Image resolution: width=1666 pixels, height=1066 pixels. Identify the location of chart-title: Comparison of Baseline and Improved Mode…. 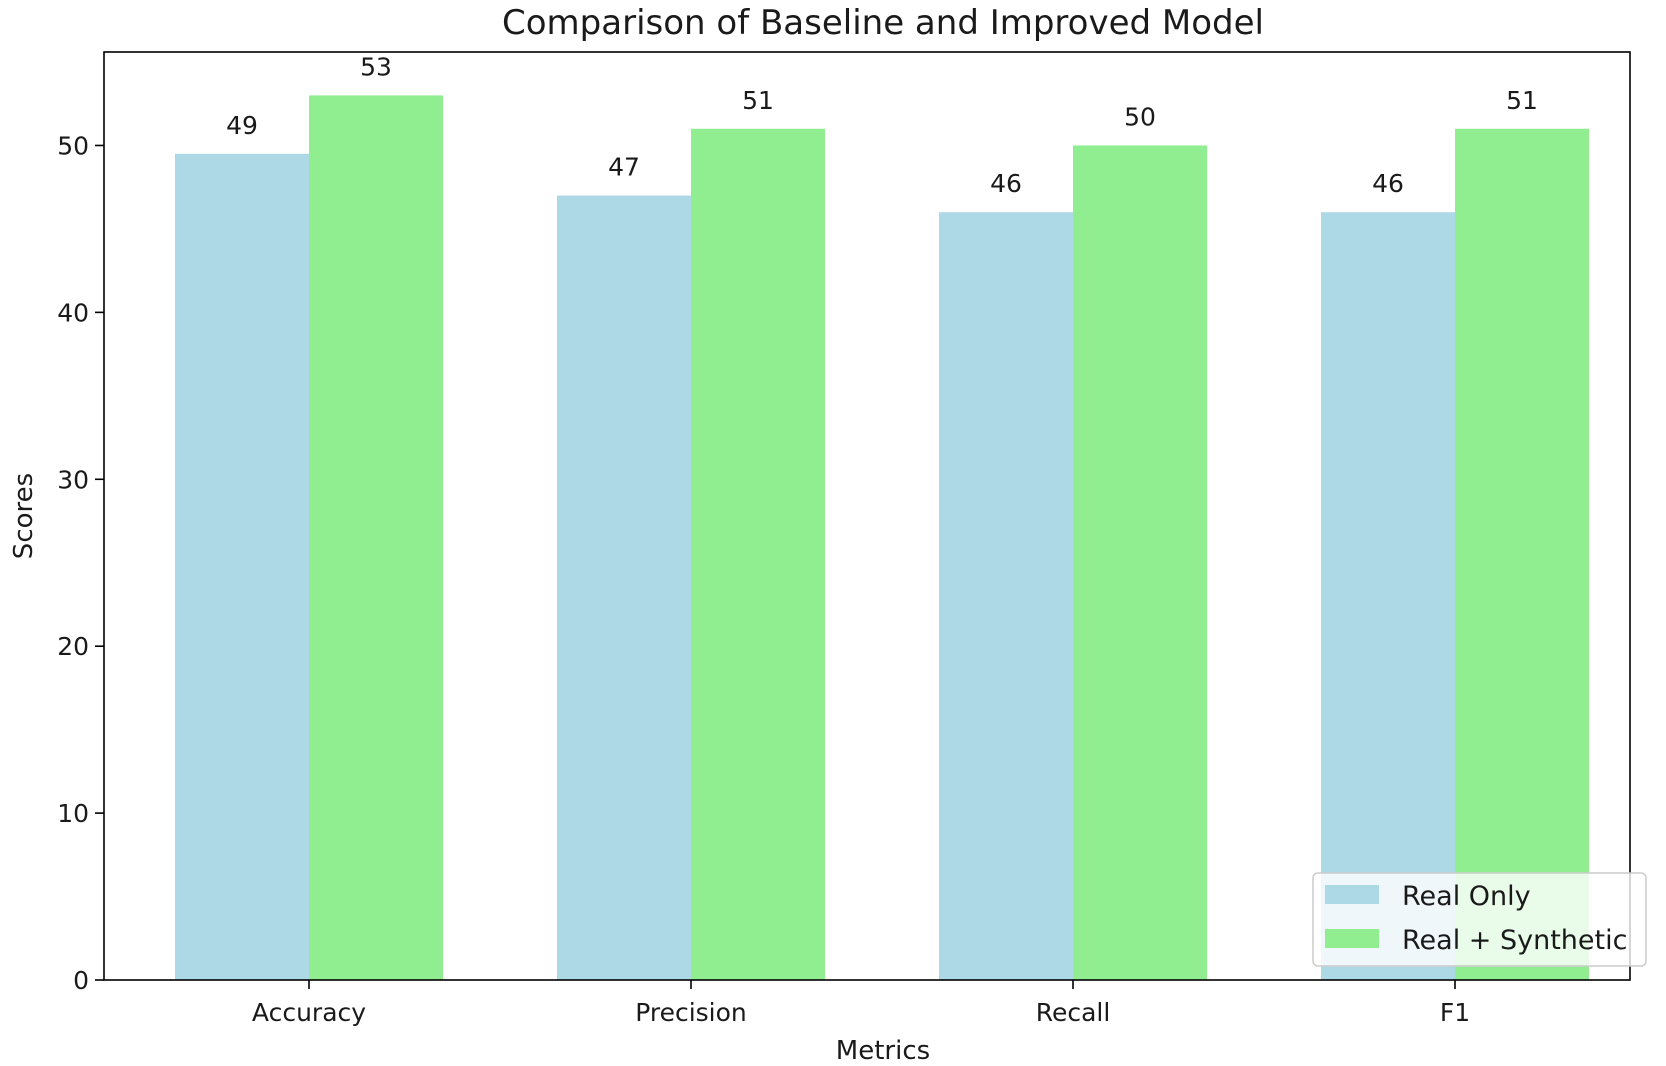
(883, 23).